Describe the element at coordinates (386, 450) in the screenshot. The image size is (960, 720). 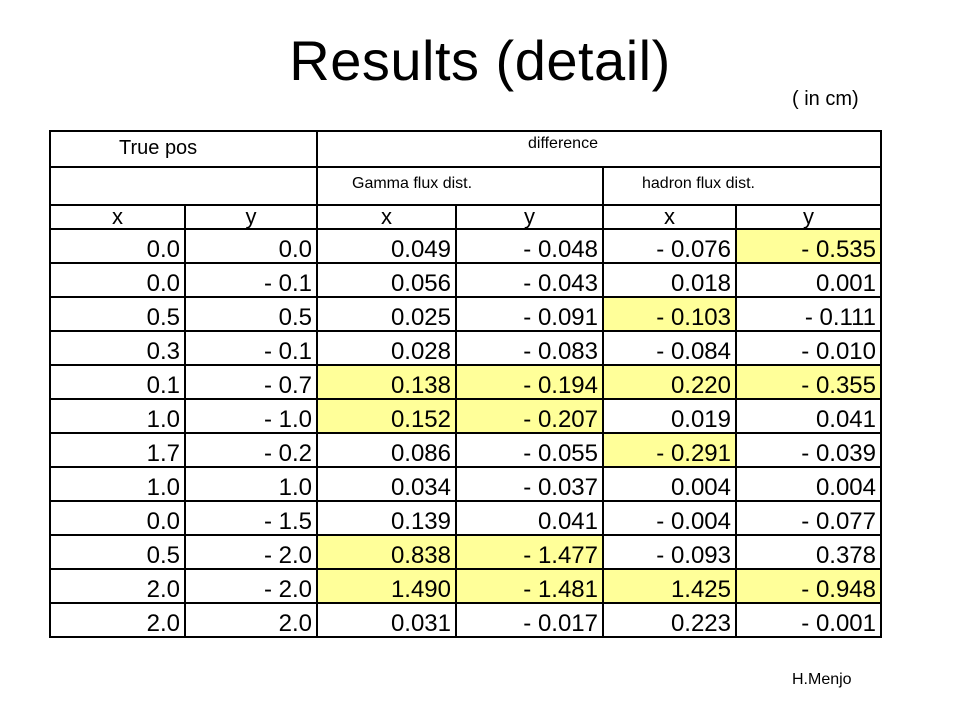
I see `gamma-x-cell: 0.086` at that location.